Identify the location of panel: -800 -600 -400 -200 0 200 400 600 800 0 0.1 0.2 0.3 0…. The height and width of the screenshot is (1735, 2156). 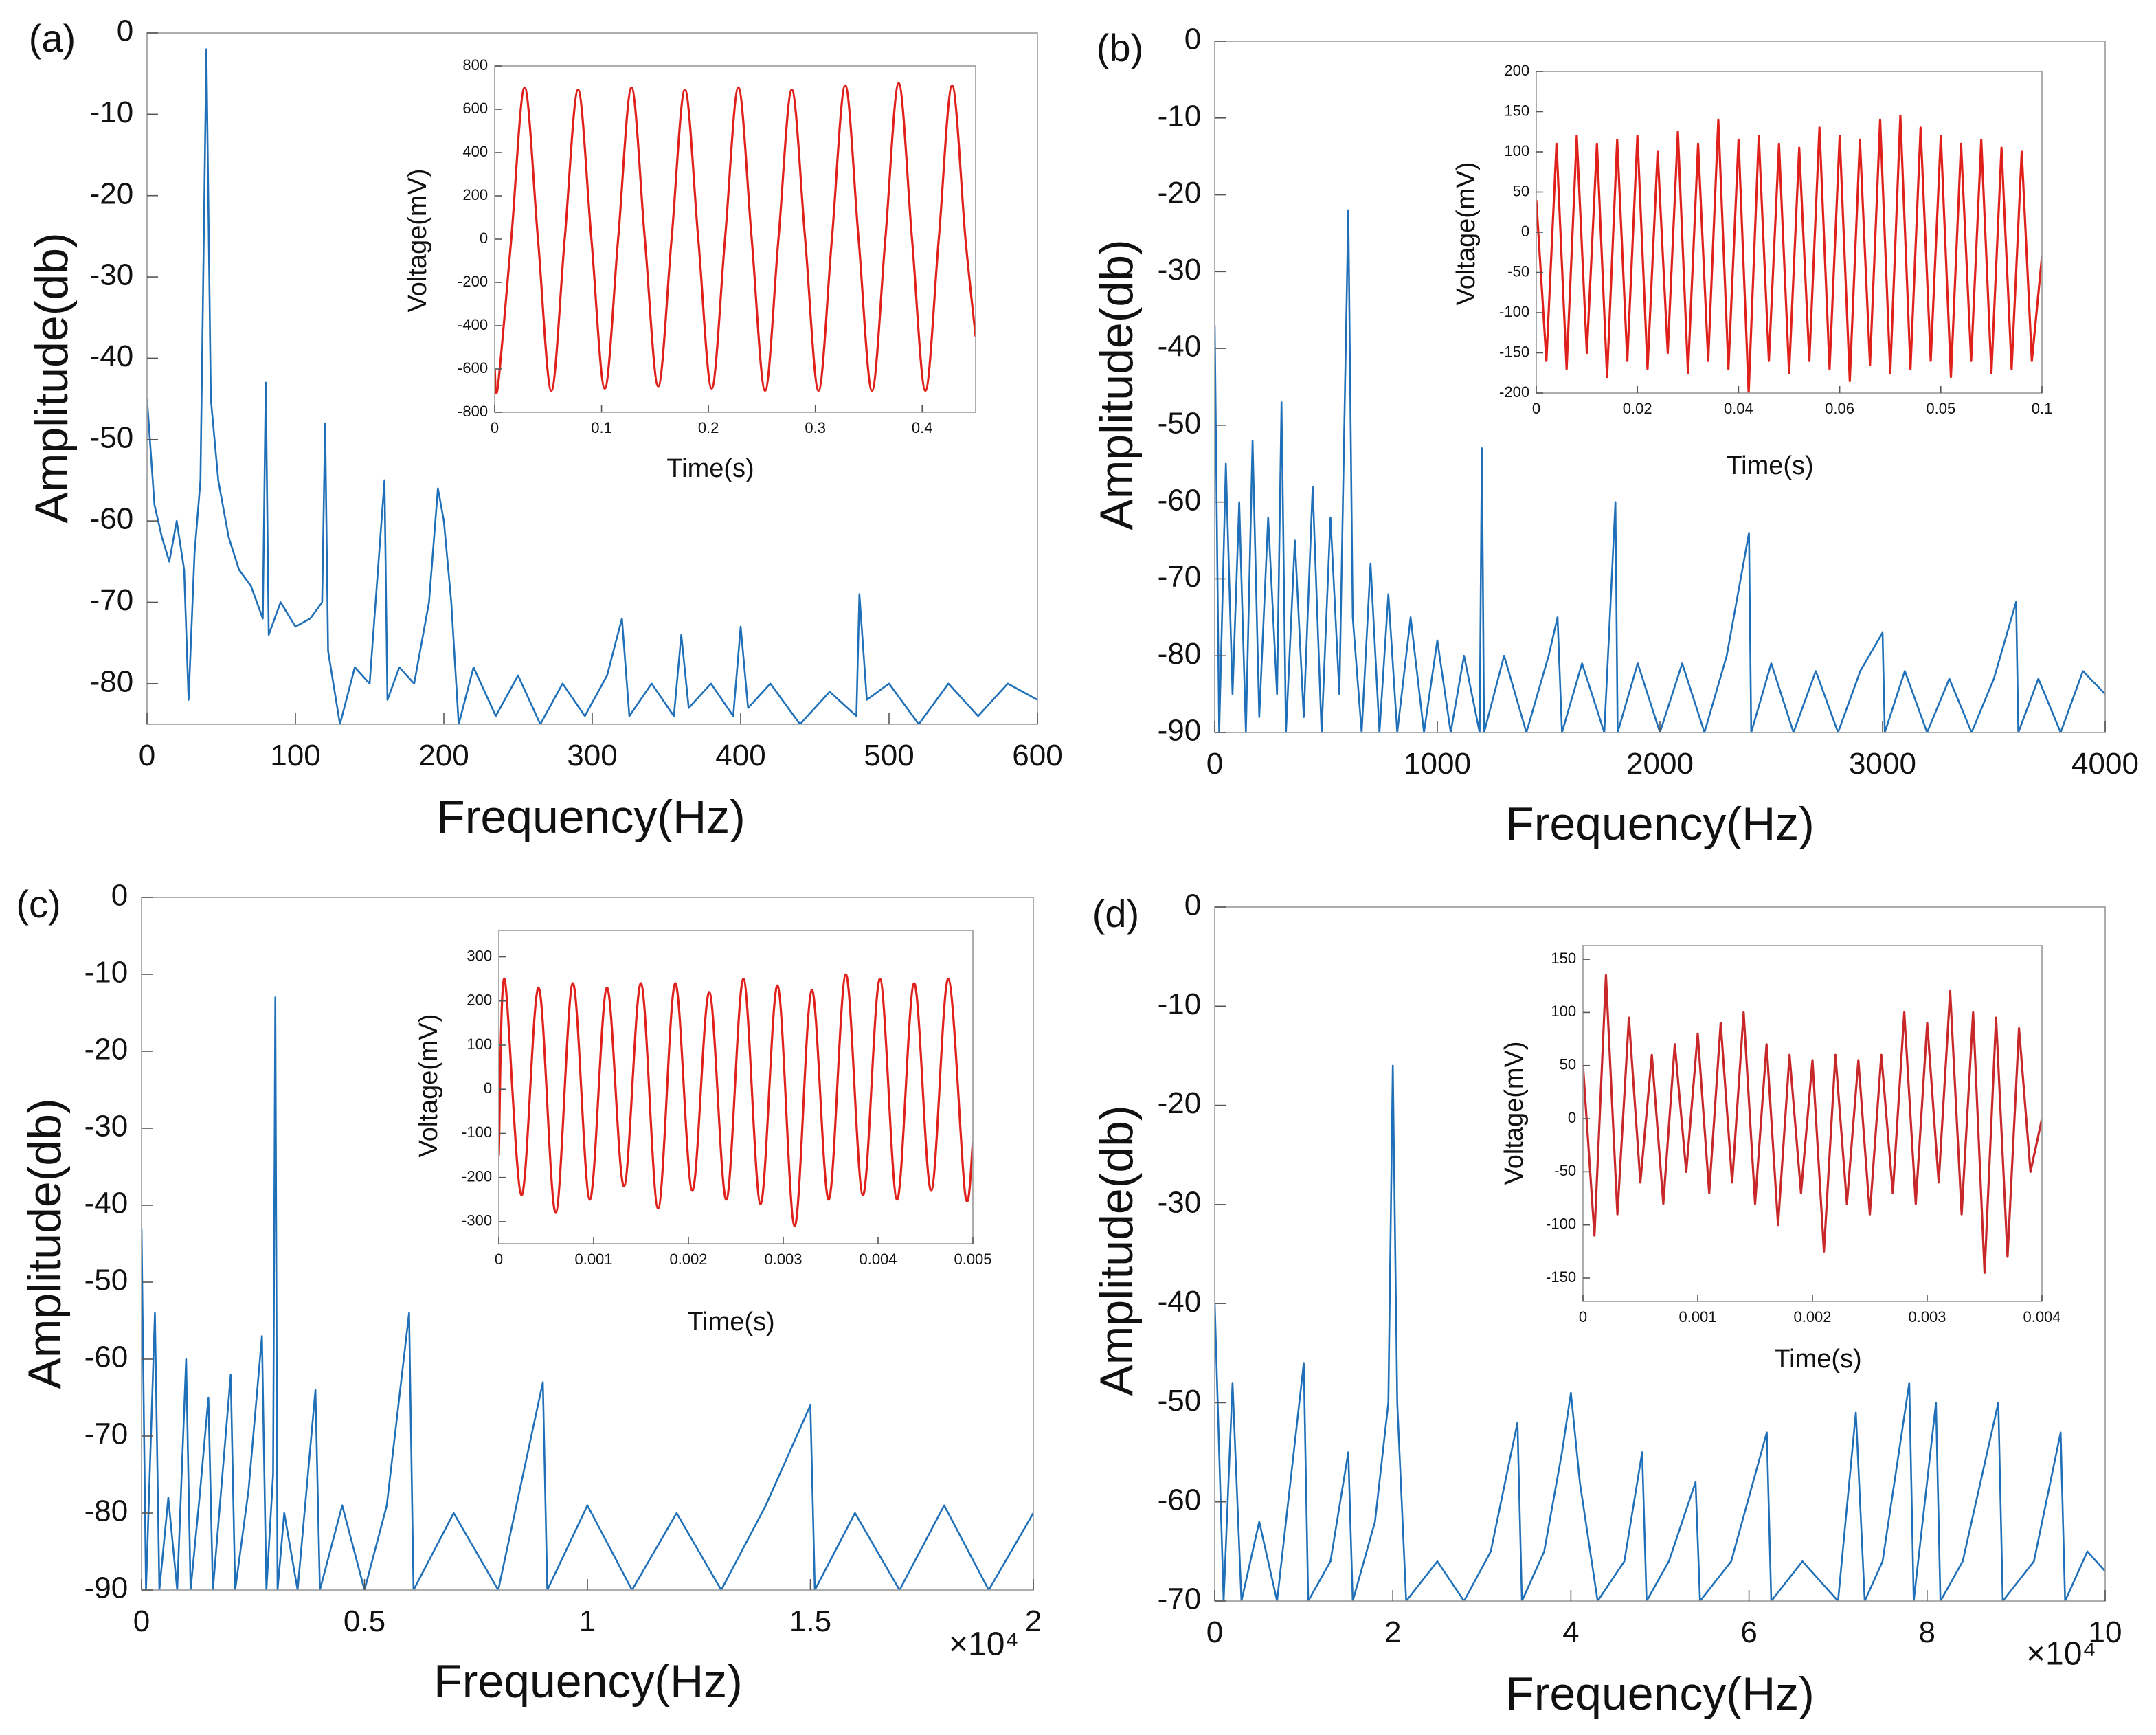
(689, 270).